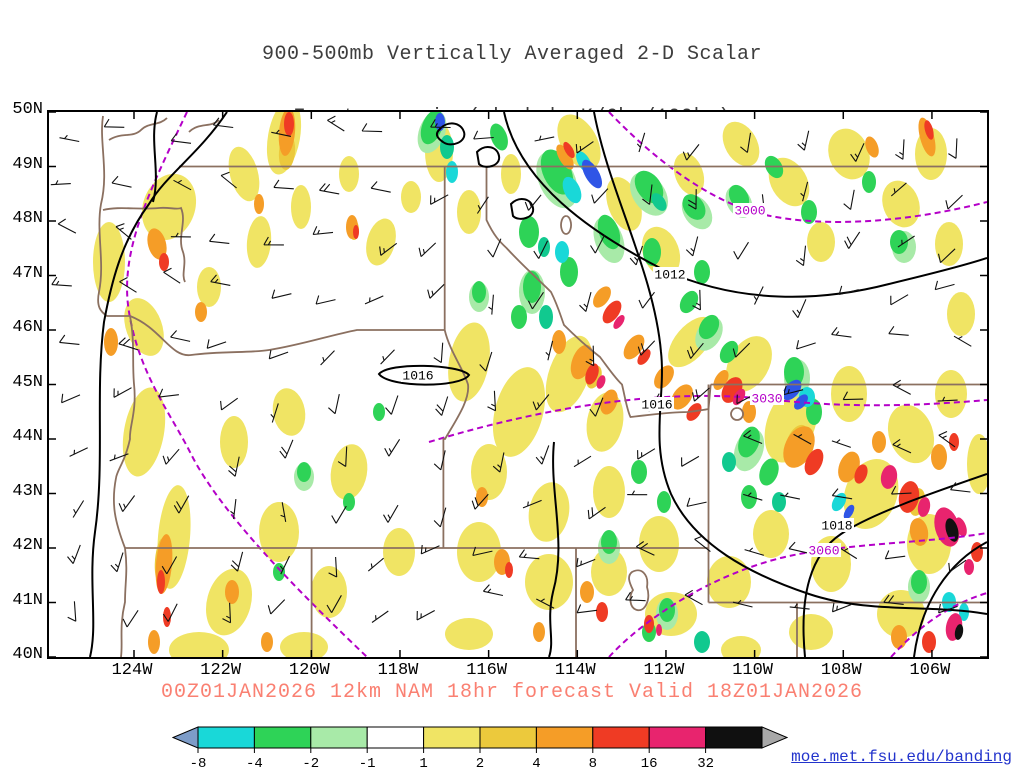 The width and height of the screenshot is (1024, 768). What do you see at coordinates (753, 670) in the screenshot?
I see `lon-axis-label: 110W` at bounding box center [753, 670].